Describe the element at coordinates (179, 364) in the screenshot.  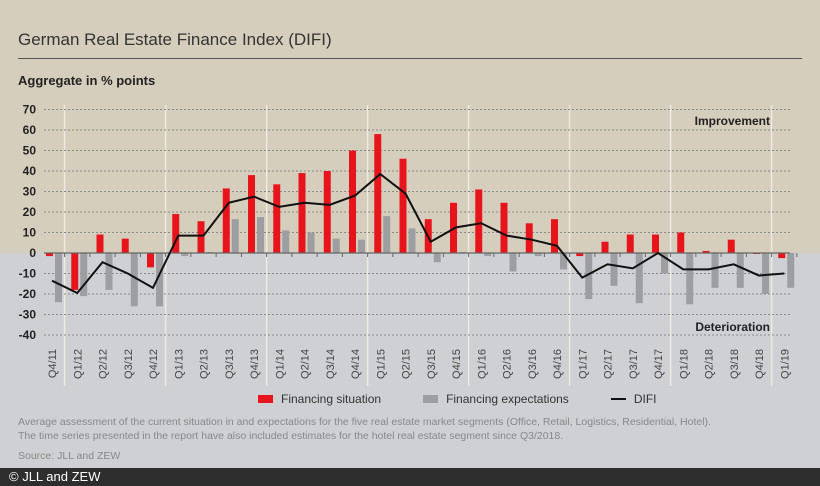
I see `x-tick-label: Q1/13` at that location.